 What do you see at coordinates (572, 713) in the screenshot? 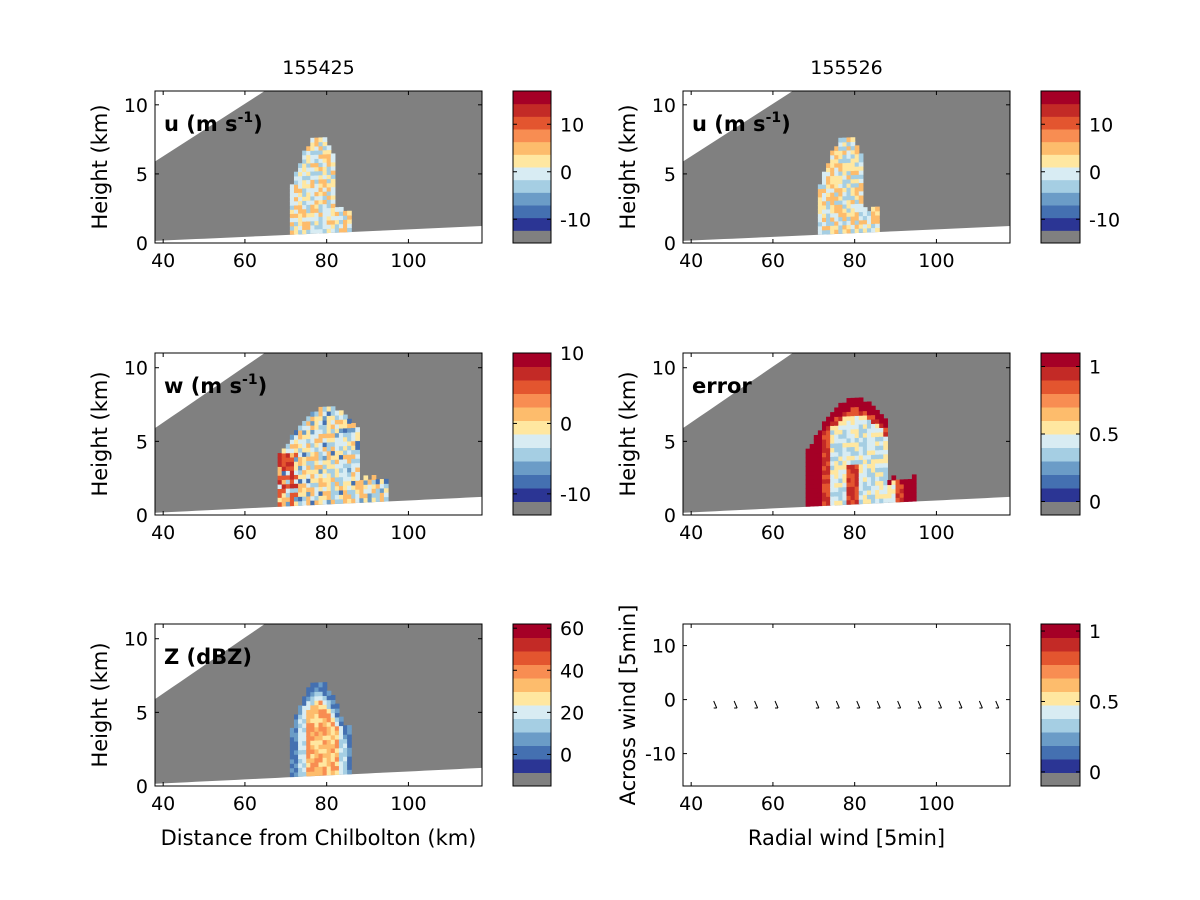
I see `colorbar-tick-label: 20` at bounding box center [572, 713].